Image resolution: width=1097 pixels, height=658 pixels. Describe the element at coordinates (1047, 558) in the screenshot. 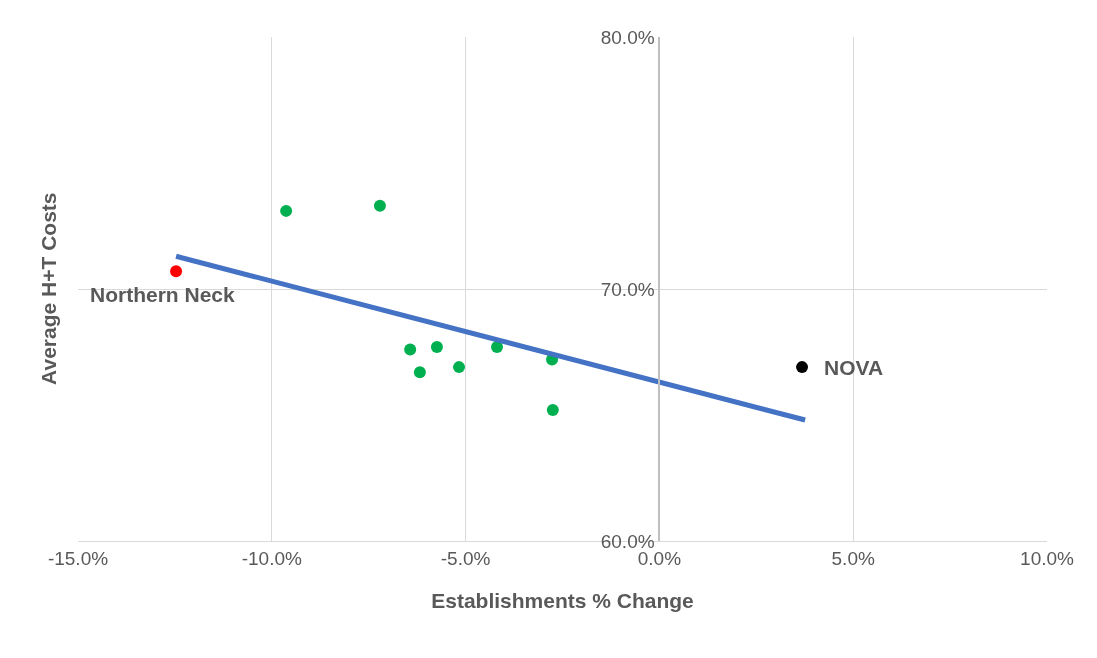

I see `x-tick-label: 10.0%` at that location.